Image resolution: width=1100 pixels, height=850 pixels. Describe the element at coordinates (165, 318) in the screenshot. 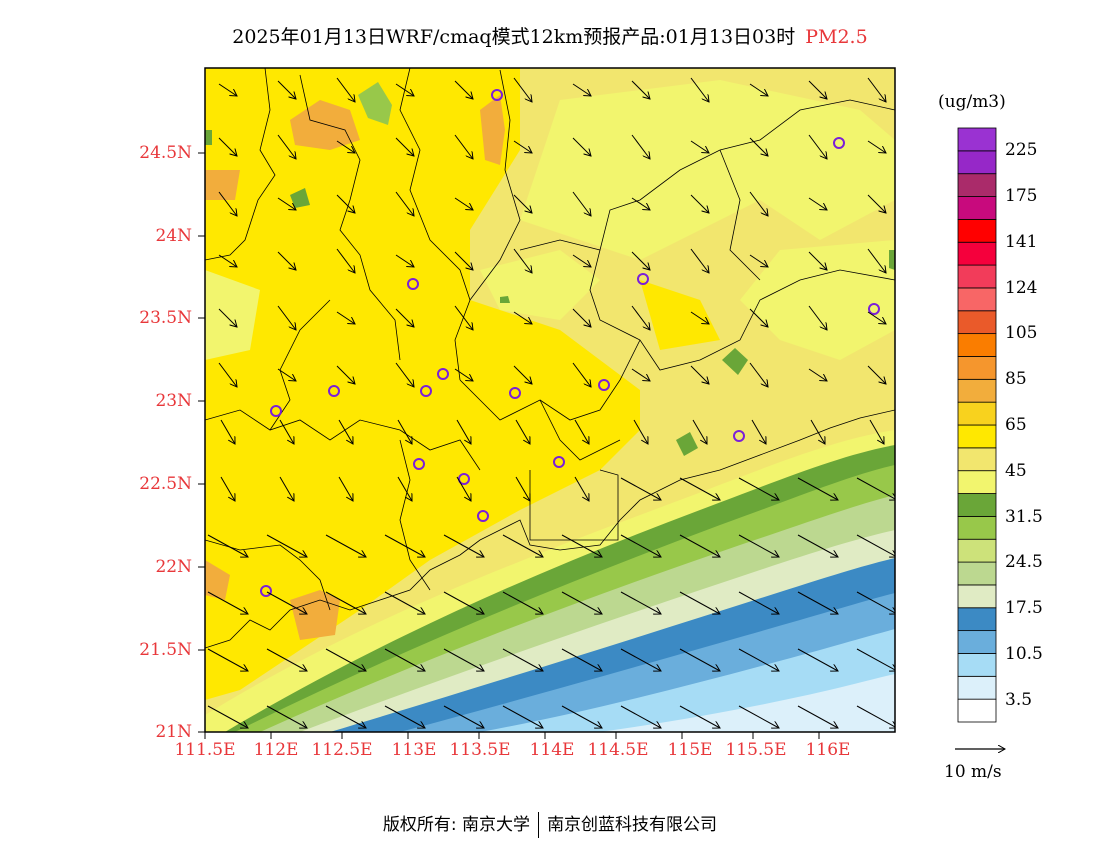

I see `lat-label-23.5: 23.5N` at that location.